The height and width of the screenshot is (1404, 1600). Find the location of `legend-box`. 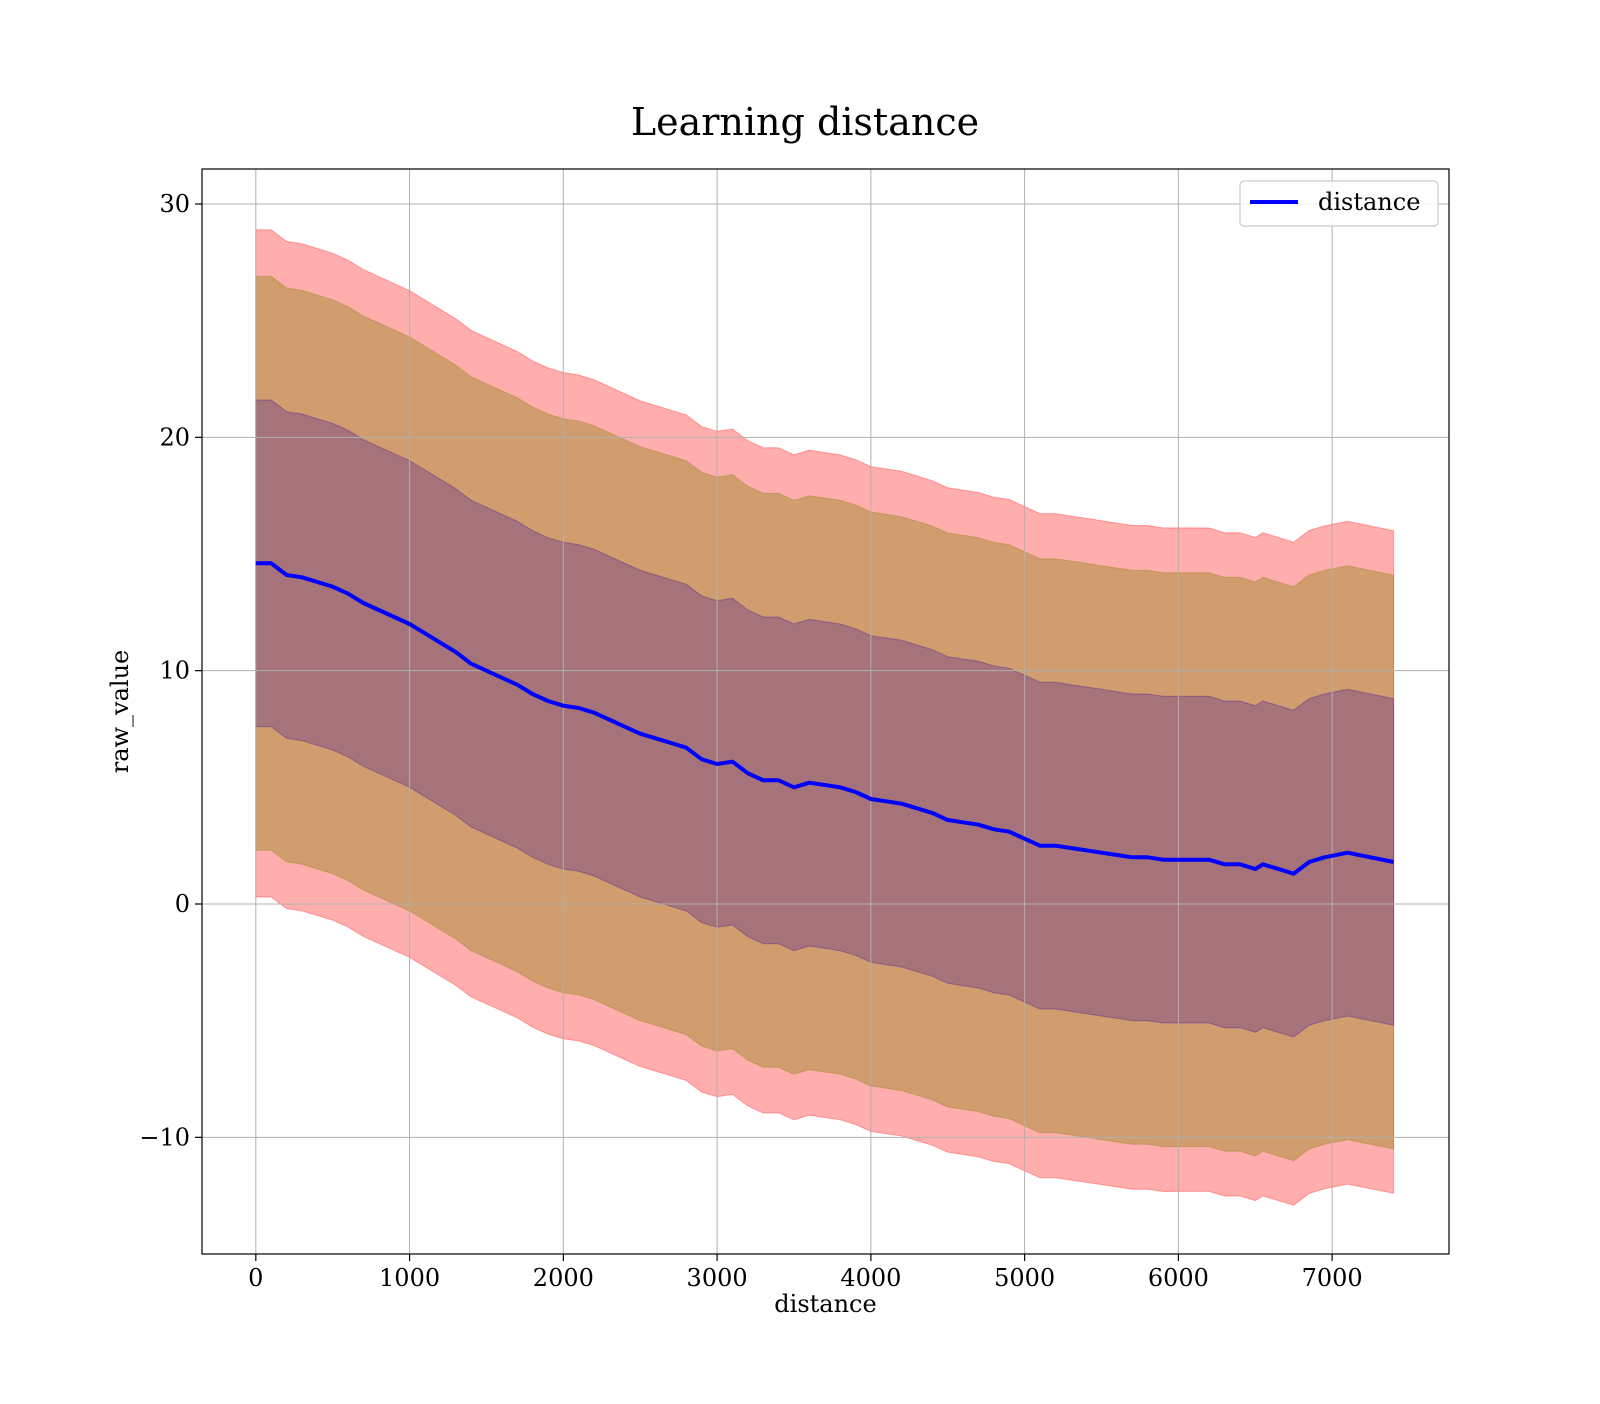

legend-box is located at coordinates (1339, 203).